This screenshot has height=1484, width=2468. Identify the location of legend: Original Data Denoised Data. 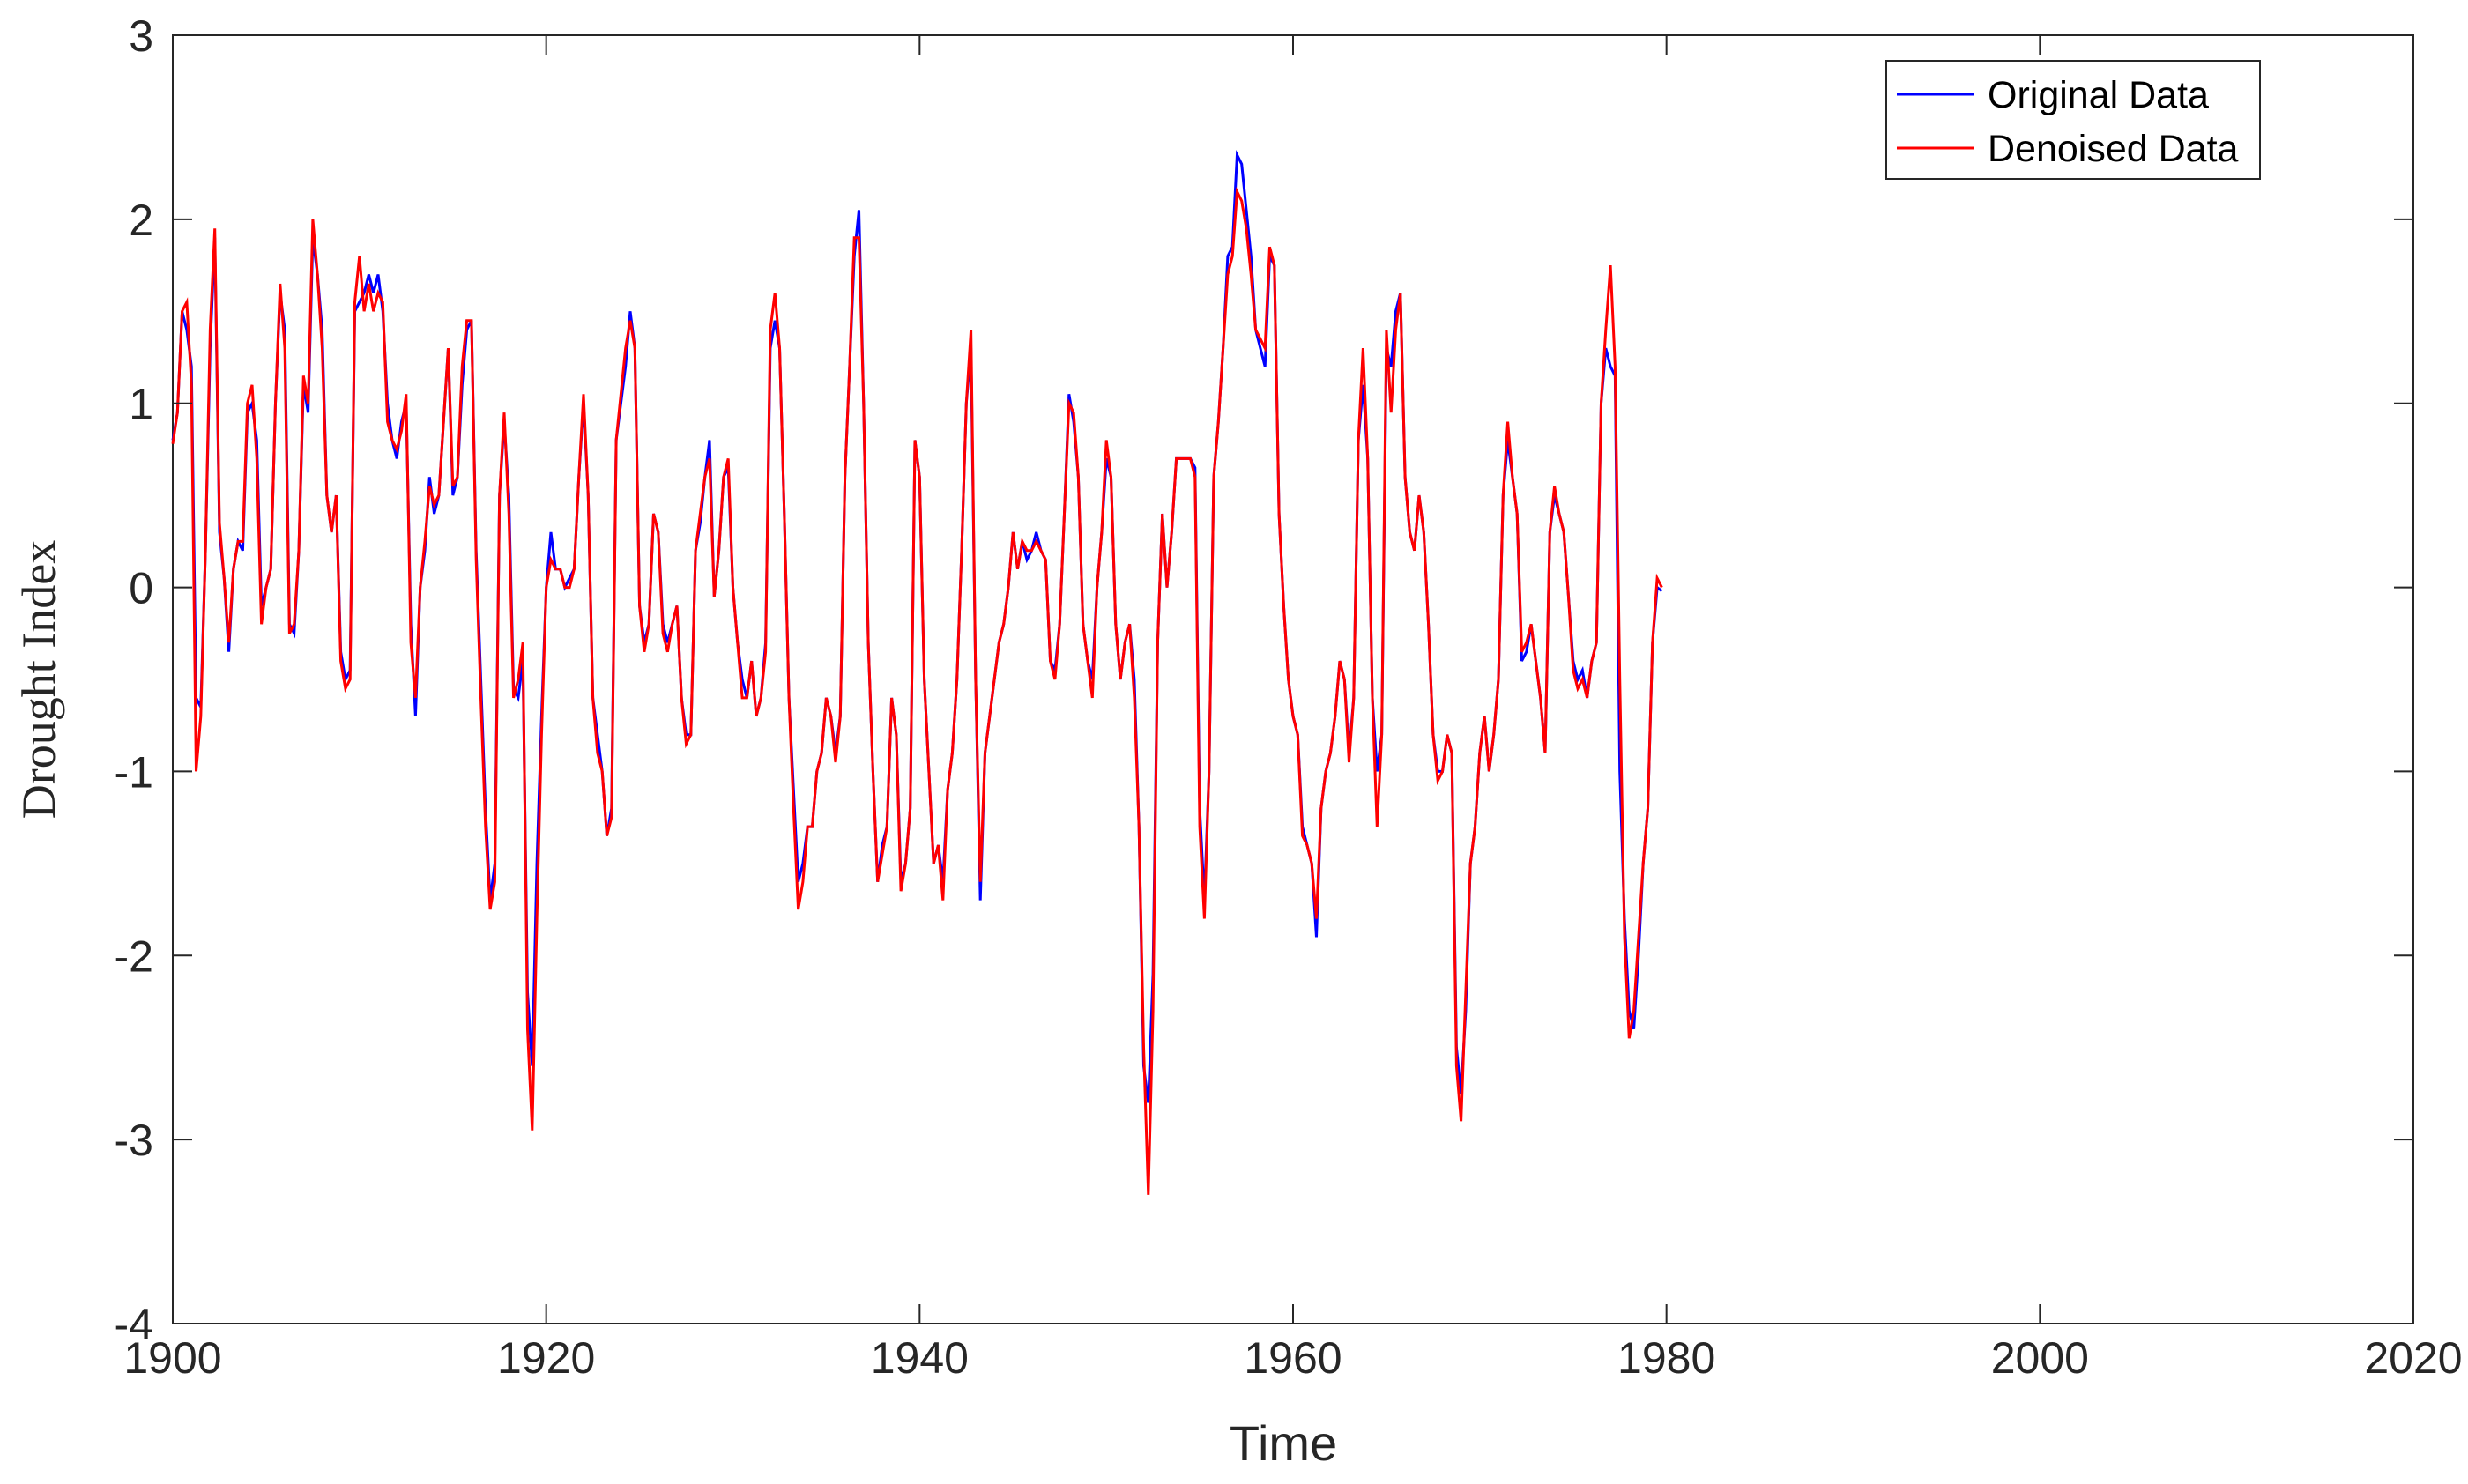
(2073, 120).